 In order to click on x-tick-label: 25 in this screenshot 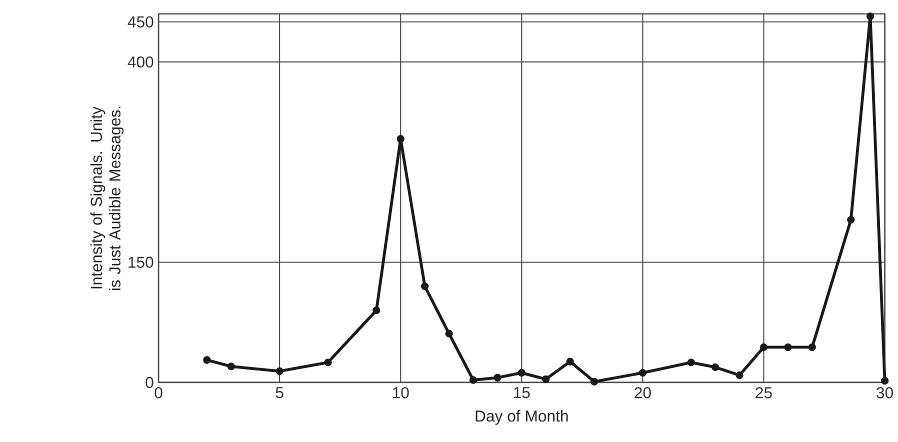, I will do `click(764, 392)`.